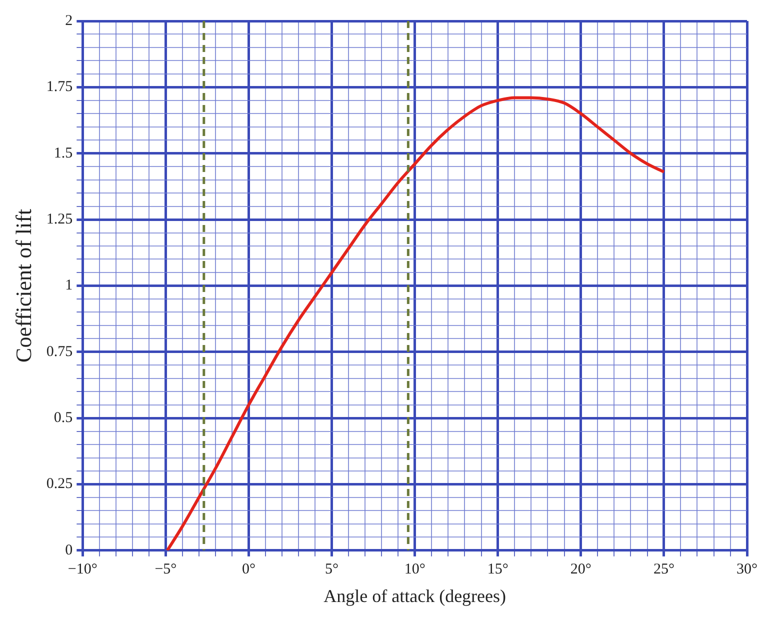 Image resolution: width=773 pixels, height=620 pixels. I want to click on y-tick-label: 2, so click(69, 20).